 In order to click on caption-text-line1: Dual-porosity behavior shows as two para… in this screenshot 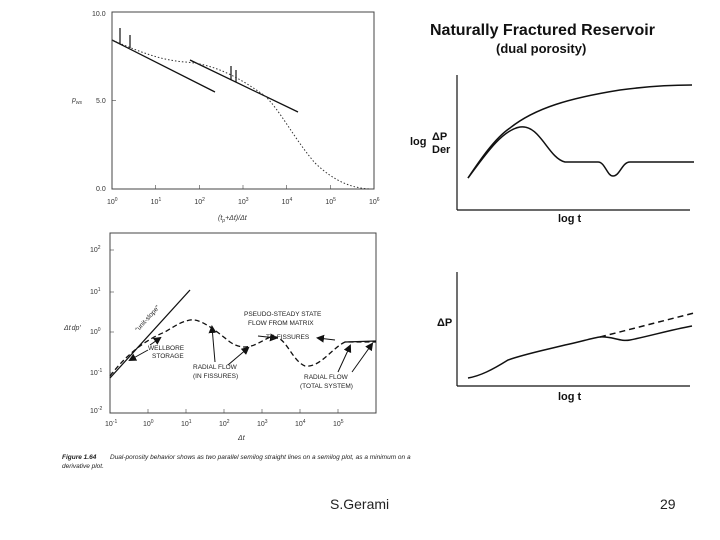, I will do `click(260, 457)`.